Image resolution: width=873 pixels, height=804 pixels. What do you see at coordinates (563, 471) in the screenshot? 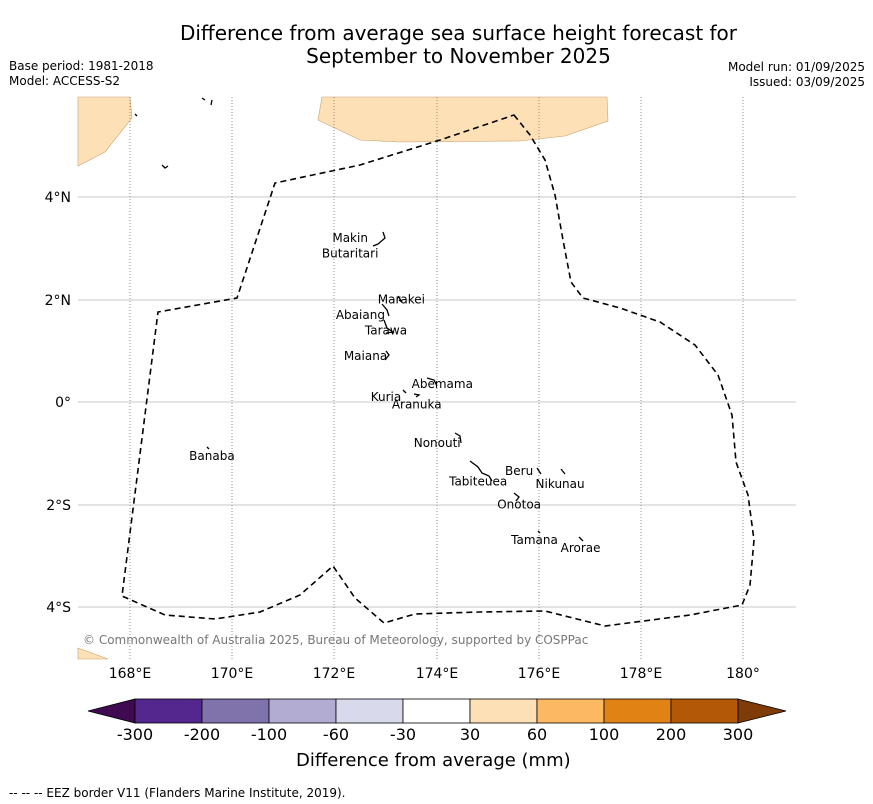
I see `atoll-nikunau` at bounding box center [563, 471].